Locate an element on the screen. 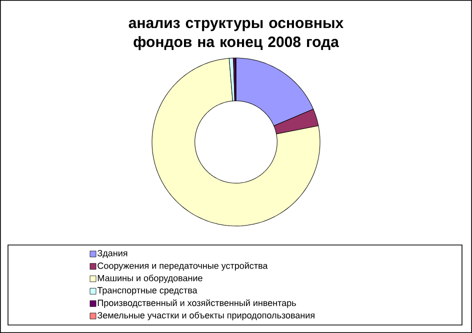 The height and width of the screenshot is (333, 472). legend-label: Транспортные средства is located at coordinates (147, 291).